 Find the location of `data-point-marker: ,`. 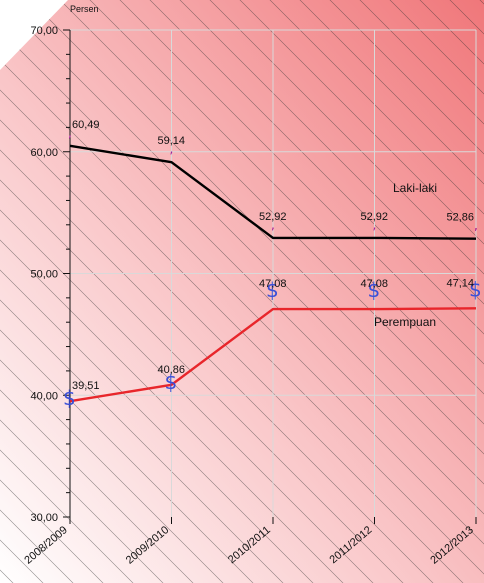

data-point-marker: , is located at coordinates (476, 226).